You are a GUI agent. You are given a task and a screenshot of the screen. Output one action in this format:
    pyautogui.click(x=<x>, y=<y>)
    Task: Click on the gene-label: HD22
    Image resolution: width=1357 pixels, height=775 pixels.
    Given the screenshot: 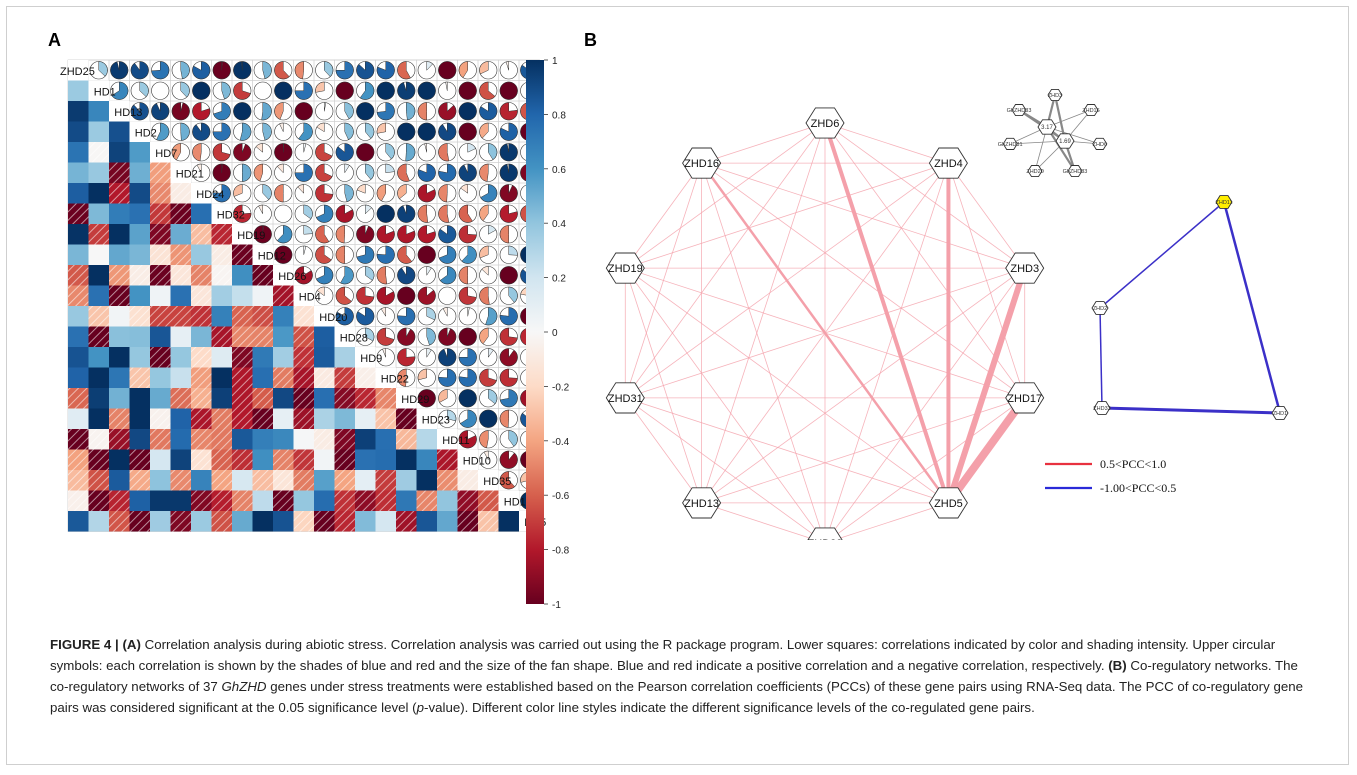 What is the action you would take?
    pyautogui.click(x=395, y=379)
    